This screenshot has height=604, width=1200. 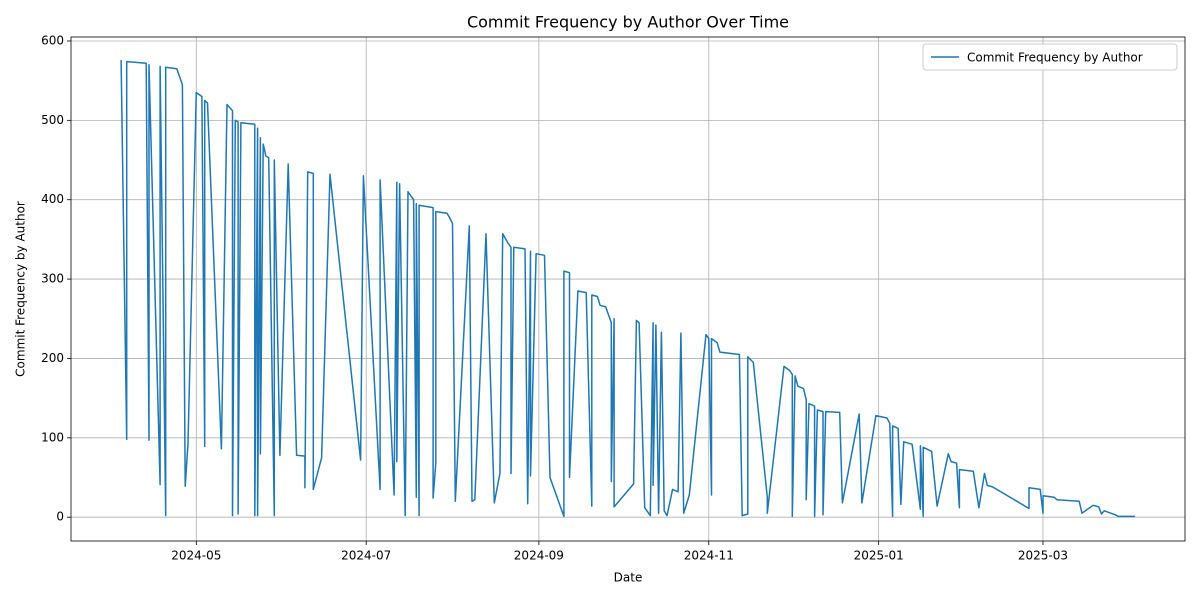 I want to click on x-tick-label: 2024-11, so click(x=709, y=556).